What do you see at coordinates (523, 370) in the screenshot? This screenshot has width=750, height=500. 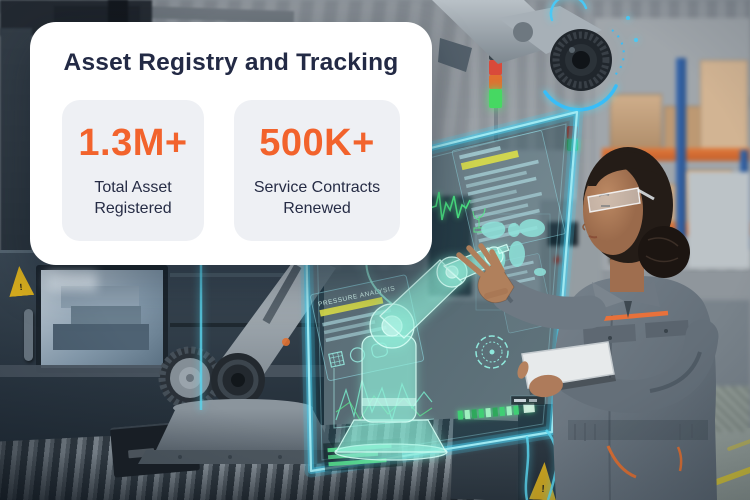 I see `thumb` at bounding box center [523, 370].